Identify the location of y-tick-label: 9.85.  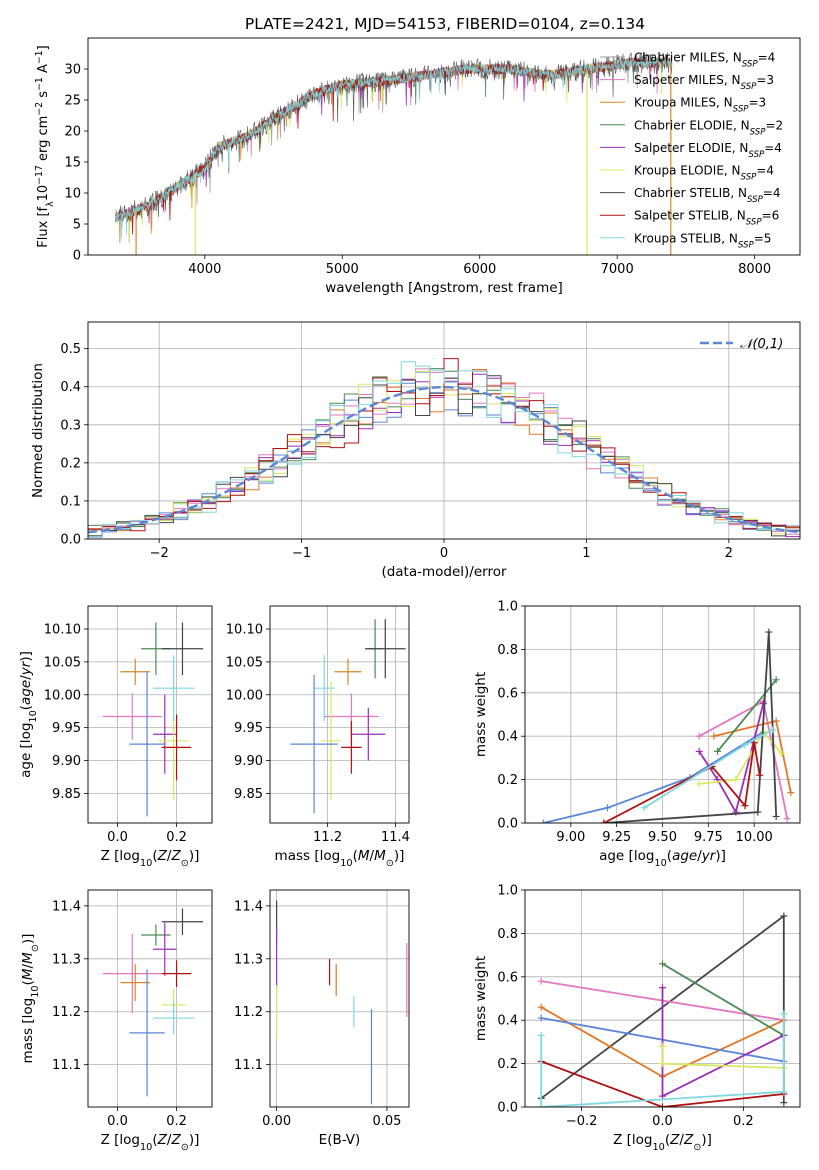
(66, 794).